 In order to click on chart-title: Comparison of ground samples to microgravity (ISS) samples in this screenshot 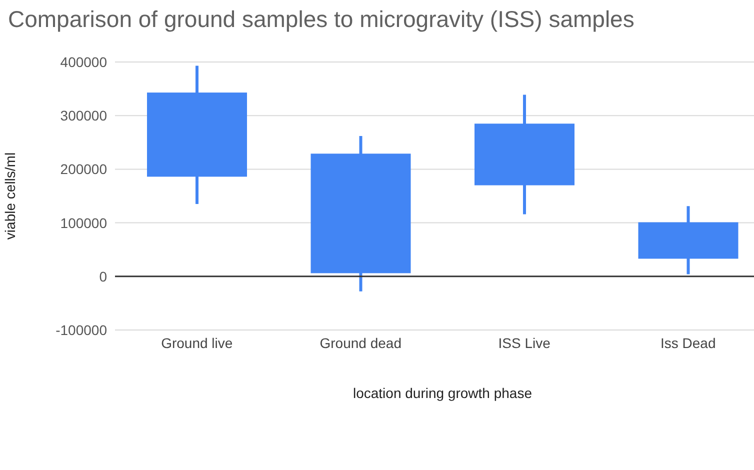, I will do `click(321, 19)`.